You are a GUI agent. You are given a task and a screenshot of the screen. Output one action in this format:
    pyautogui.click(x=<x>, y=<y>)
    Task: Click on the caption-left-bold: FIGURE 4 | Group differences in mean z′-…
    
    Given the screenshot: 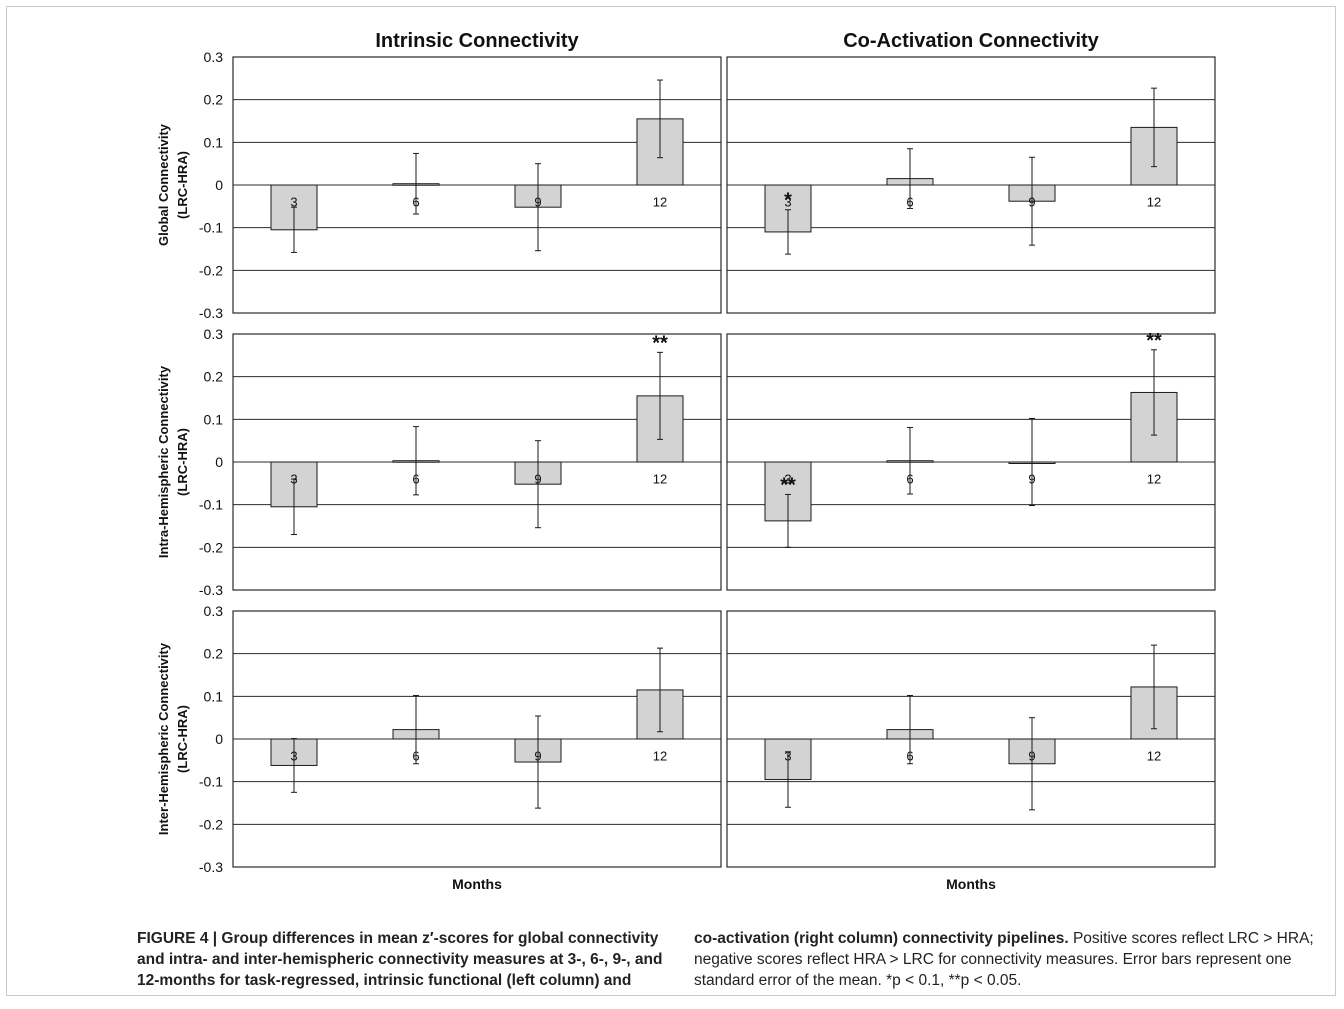 What is the action you would take?
    pyautogui.click(x=399, y=959)
    